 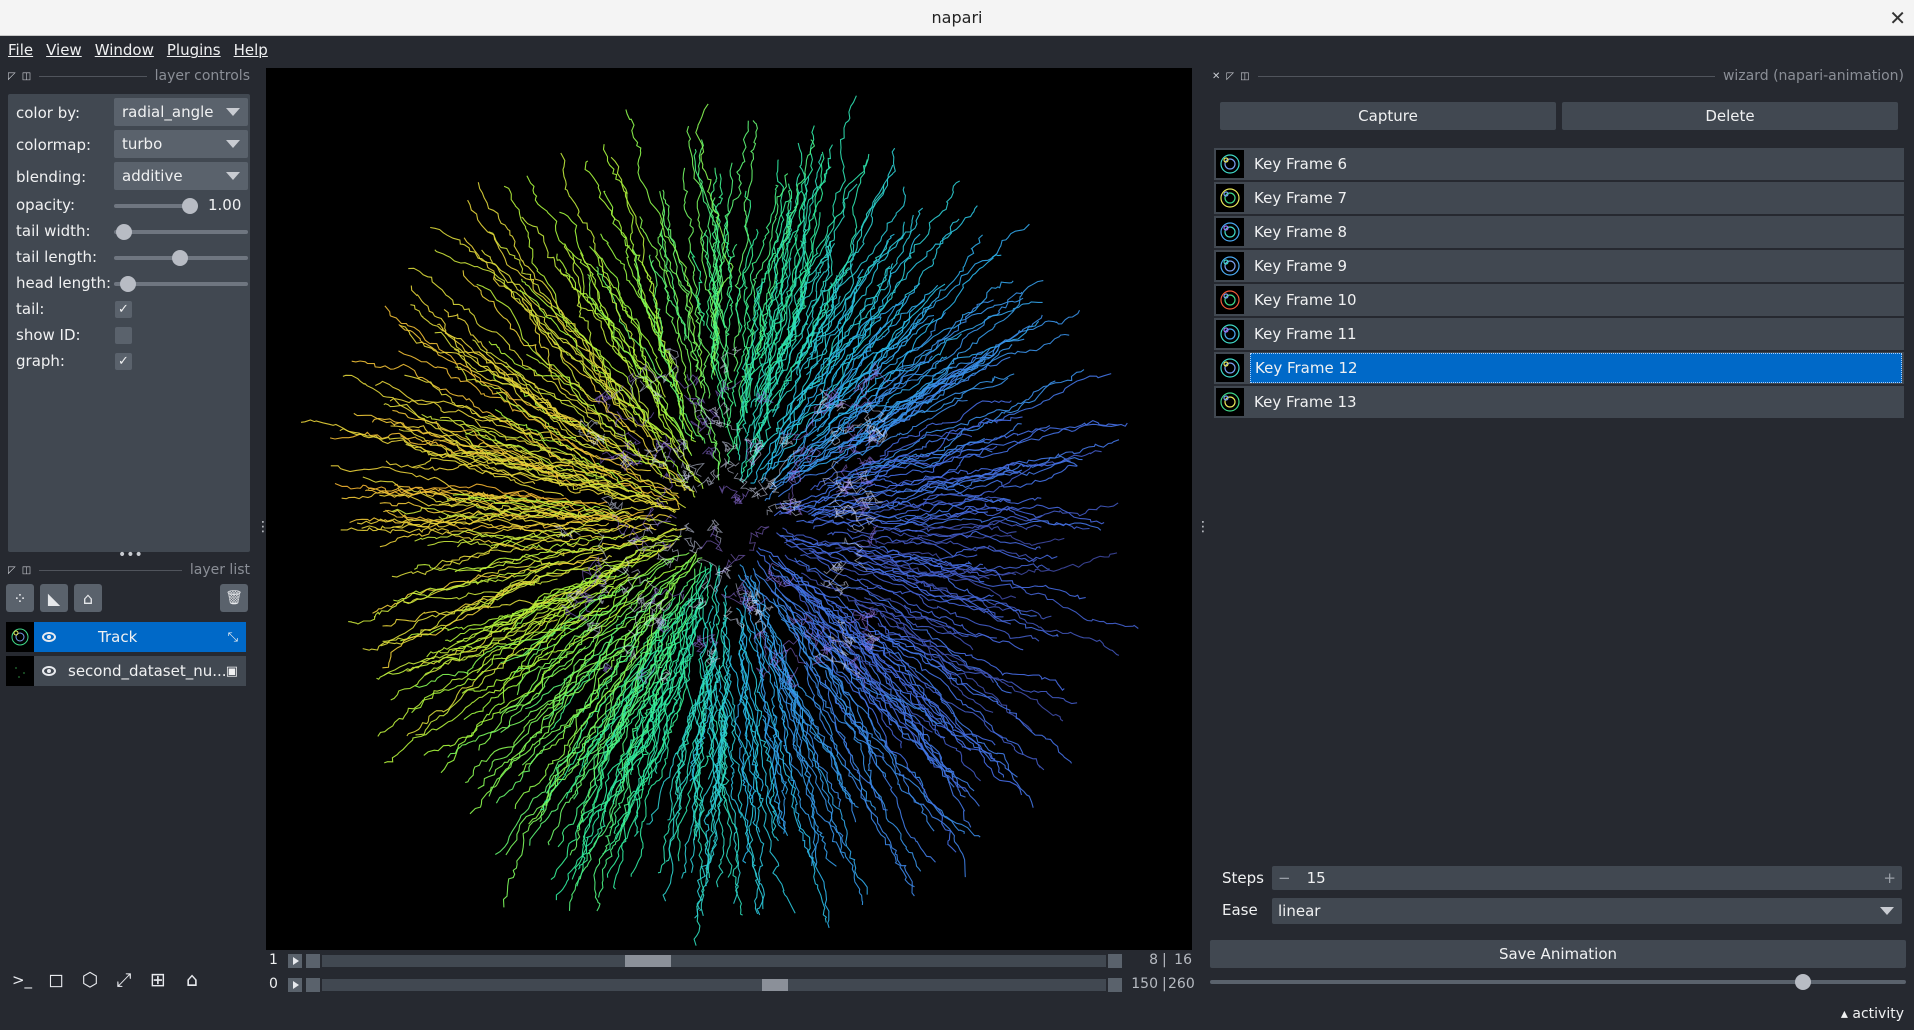 I want to click on activity-toggle: ▴ activity, so click(x=1872, y=1014).